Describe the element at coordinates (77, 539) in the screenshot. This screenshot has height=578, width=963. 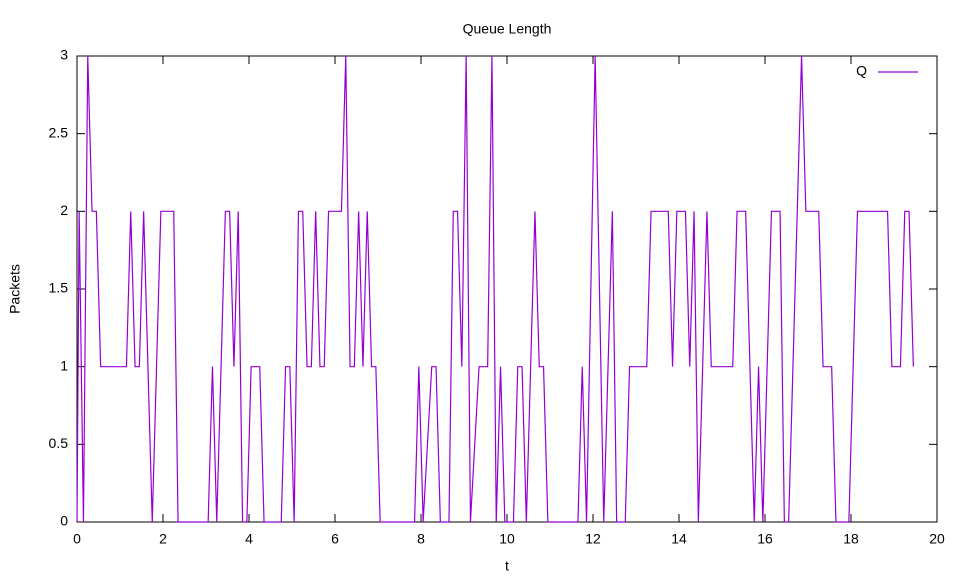
I see `x-tick-label: 0` at that location.